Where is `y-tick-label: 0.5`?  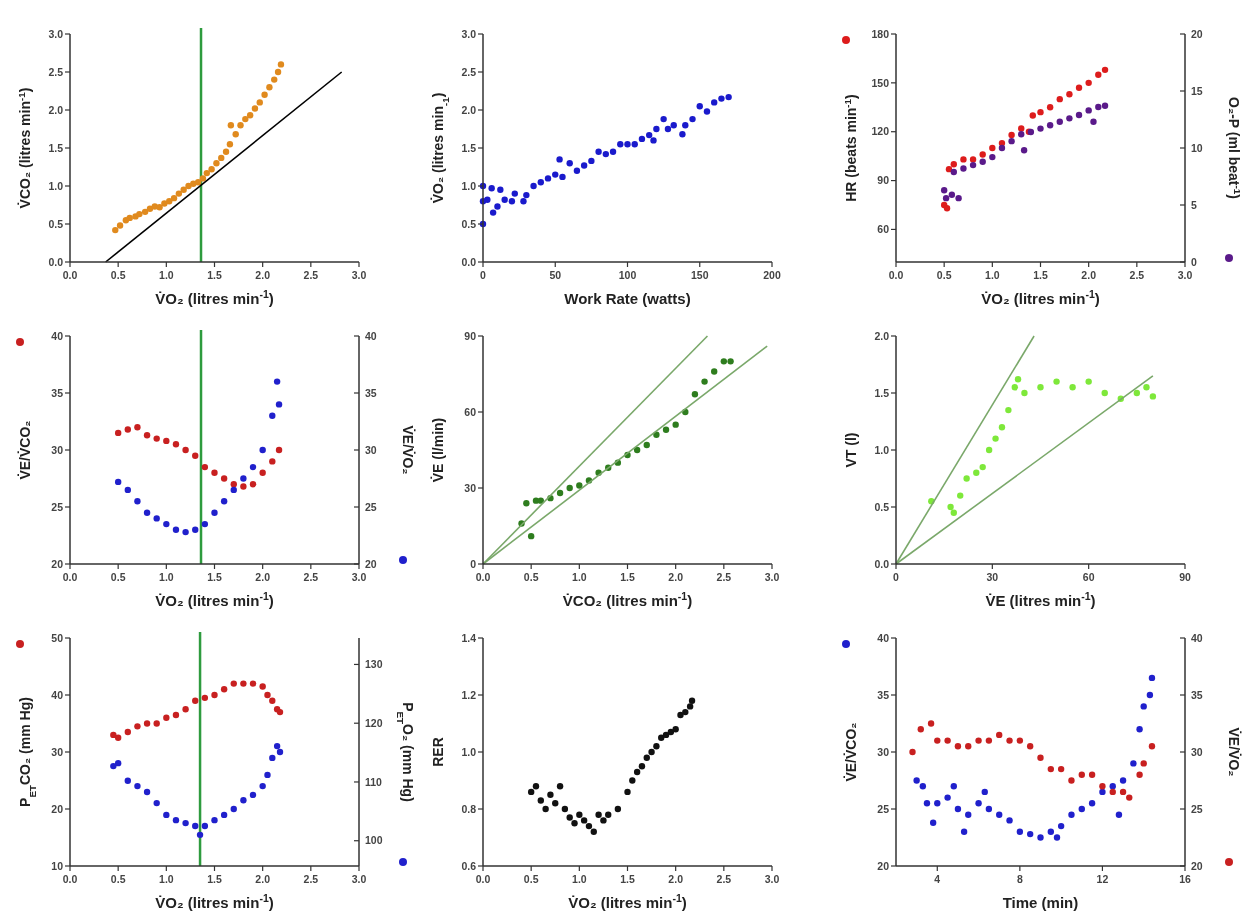
y-tick-label: 0.5 is located at coordinates (469, 223).